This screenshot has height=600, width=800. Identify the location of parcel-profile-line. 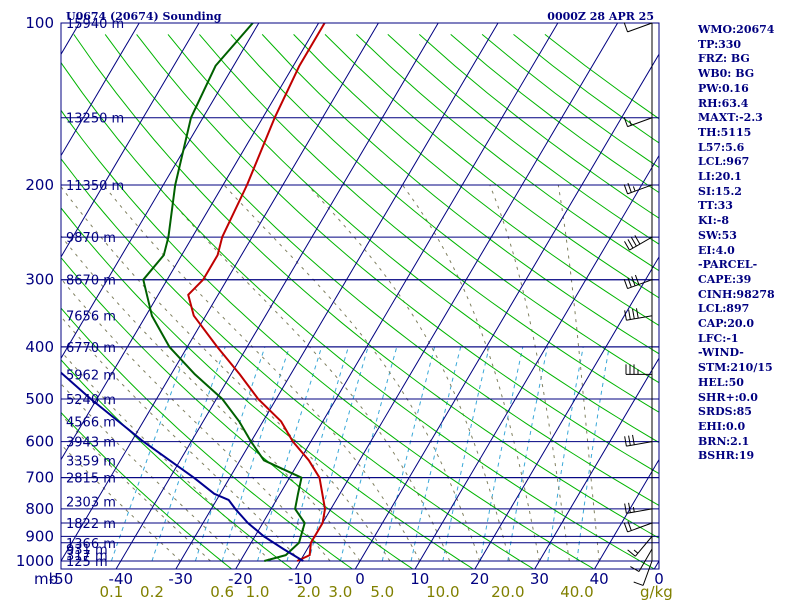
(182, 466).